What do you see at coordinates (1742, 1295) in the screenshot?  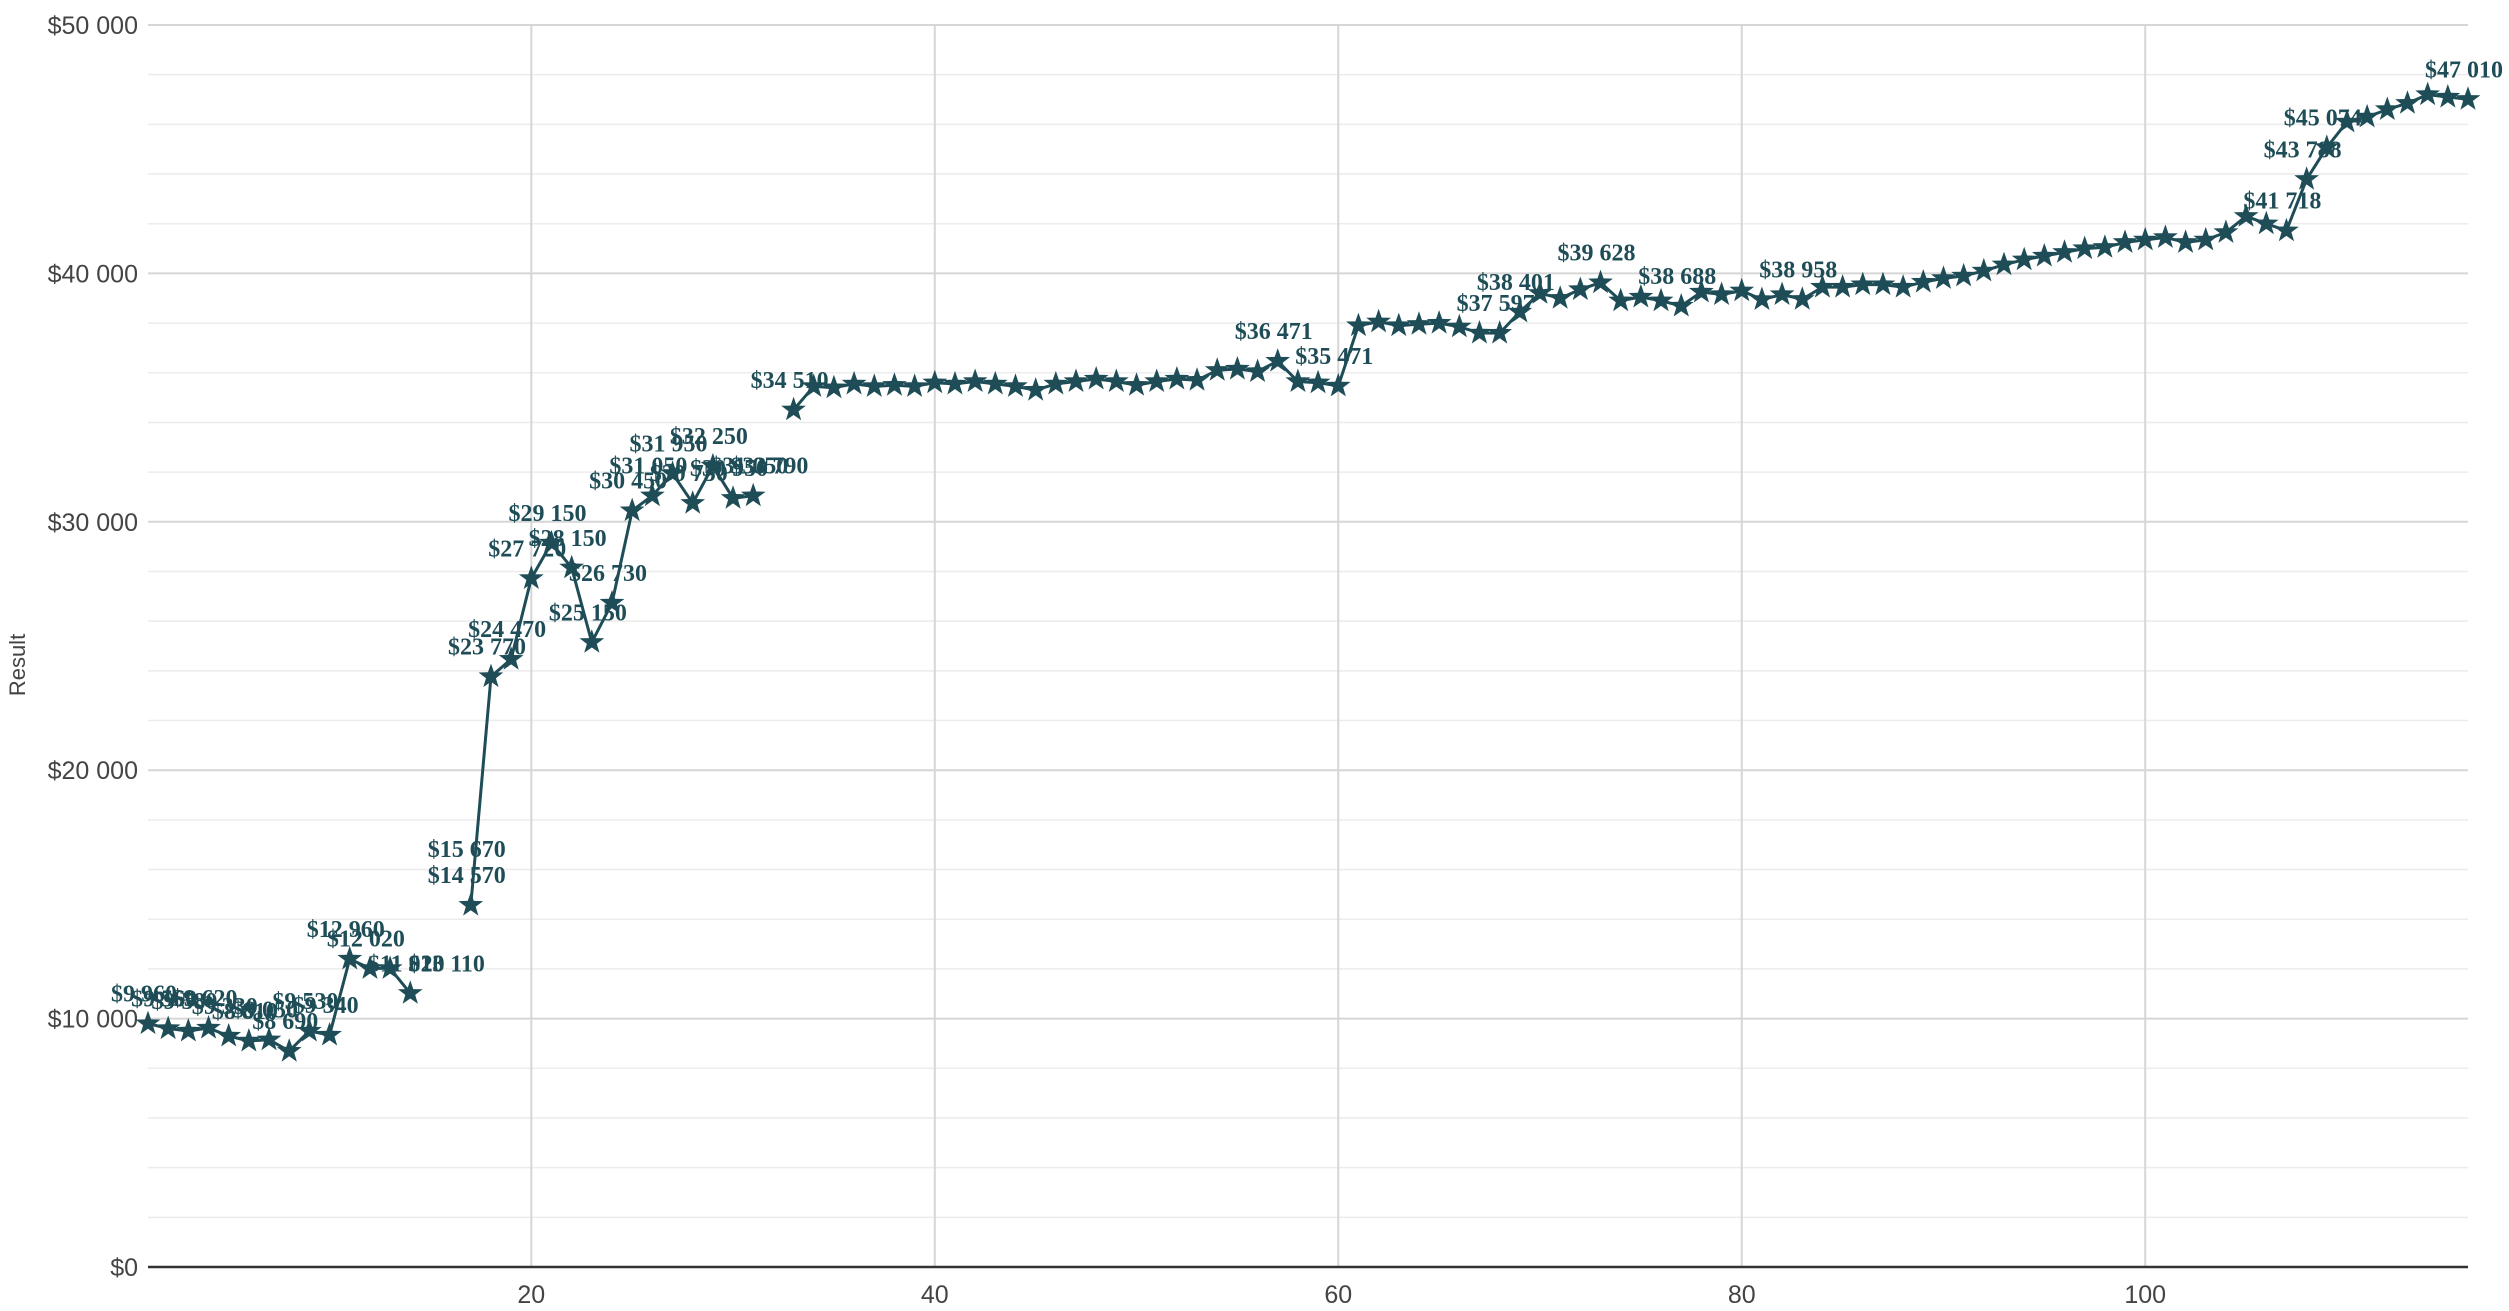 I see `x-tick-label: 80` at bounding box center [1742, 1295].